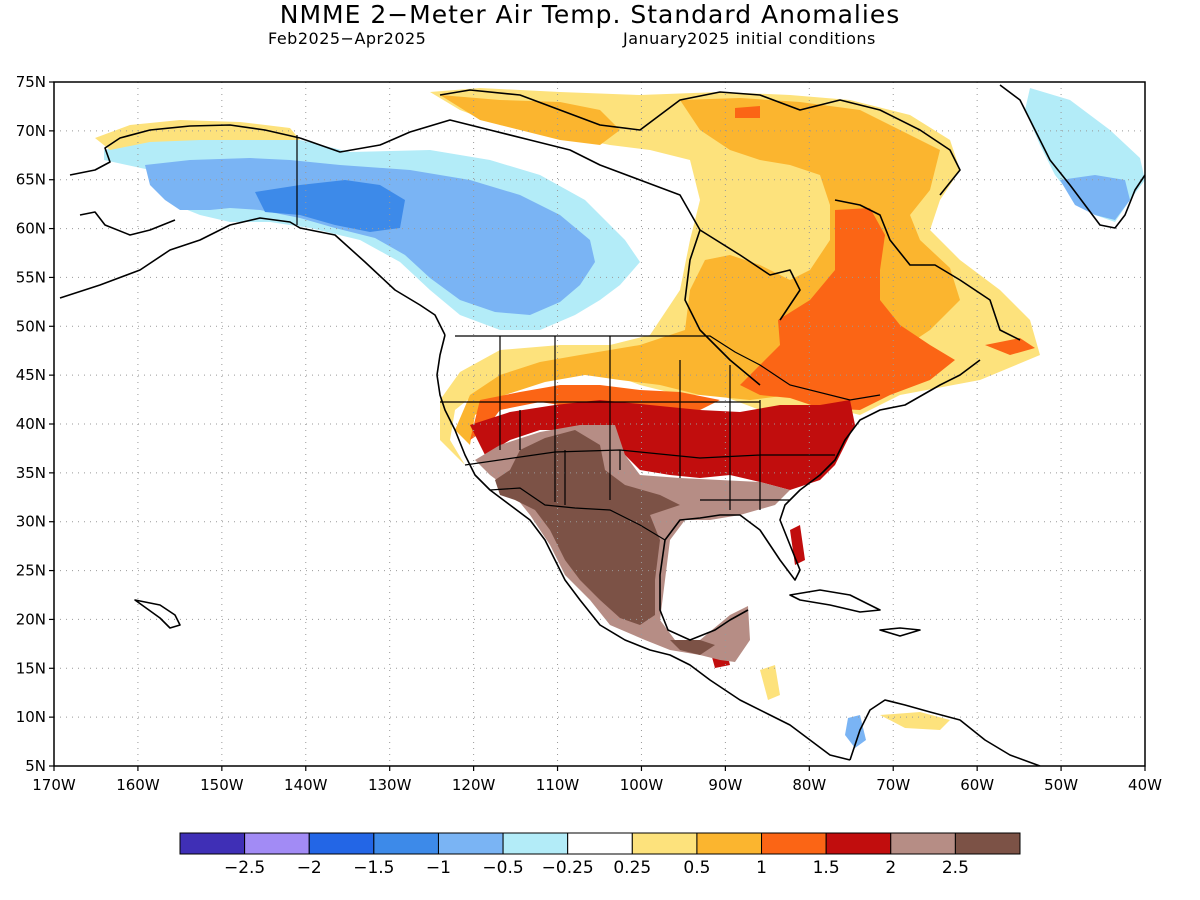 The width and height of the screenshot is (1200, 900). I want to click on greenland-coastline, so click(1072, 156).